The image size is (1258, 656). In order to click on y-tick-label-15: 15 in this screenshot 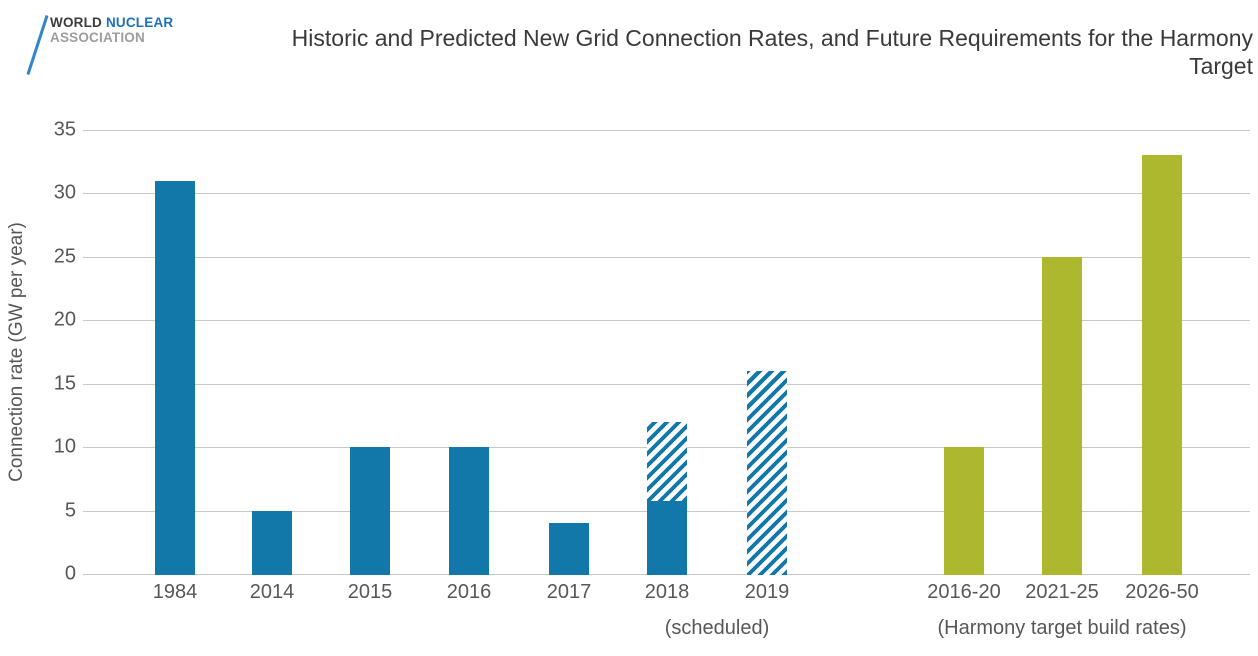, I will do `click(64, 383)`.